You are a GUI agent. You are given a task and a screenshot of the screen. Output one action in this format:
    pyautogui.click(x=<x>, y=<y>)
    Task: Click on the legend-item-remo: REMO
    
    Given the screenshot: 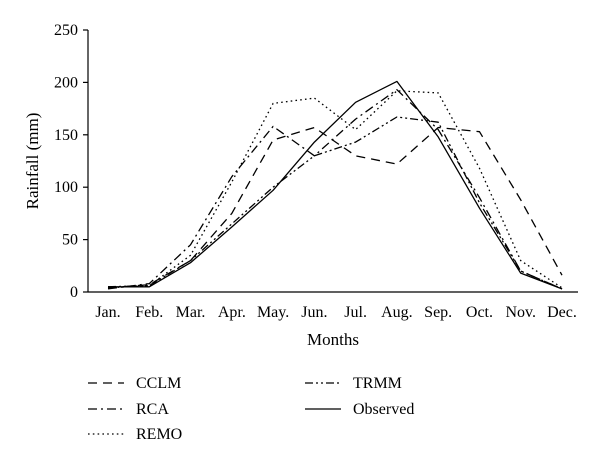 What is the action you would take?
    pyautogui.click(x=135, y=434)
    